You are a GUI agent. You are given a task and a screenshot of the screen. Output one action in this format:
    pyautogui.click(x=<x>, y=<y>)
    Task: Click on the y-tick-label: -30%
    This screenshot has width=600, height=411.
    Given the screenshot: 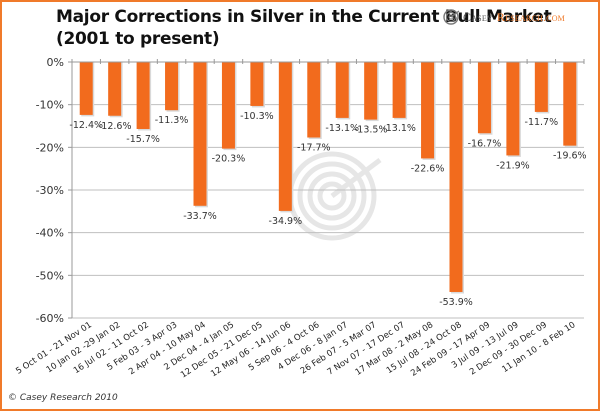 What is the action you would take?
    pyautogui.click(x=50, y=190)
    